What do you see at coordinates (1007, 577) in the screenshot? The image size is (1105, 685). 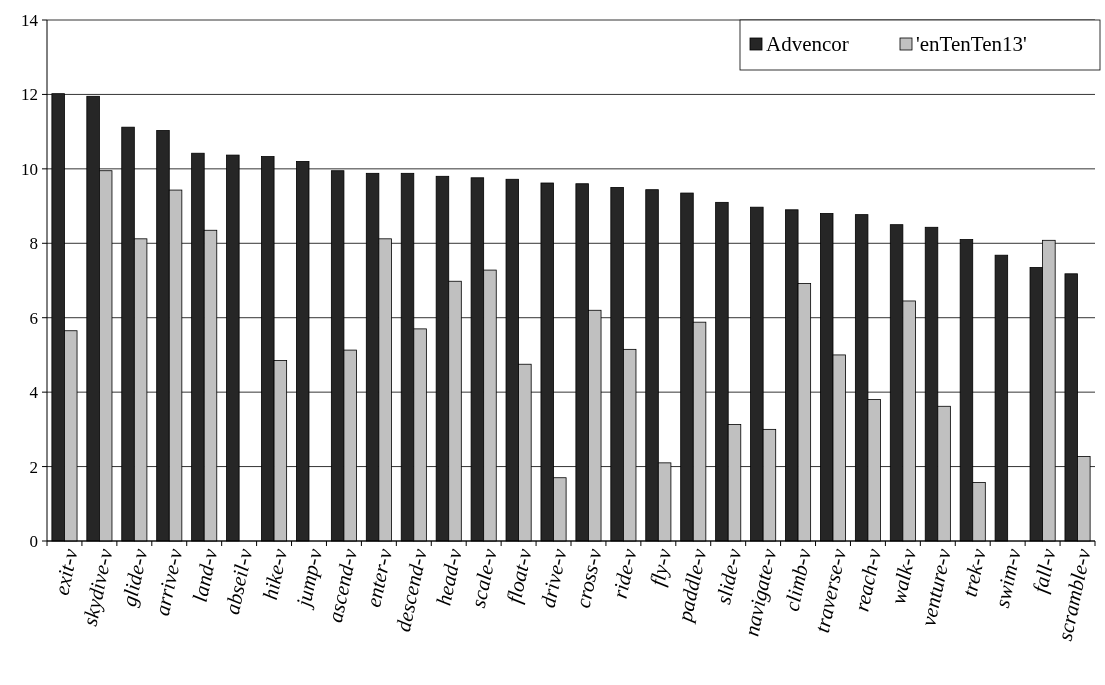 I see `x-tick-label: swim-v` at bounding box center [1007, 577].